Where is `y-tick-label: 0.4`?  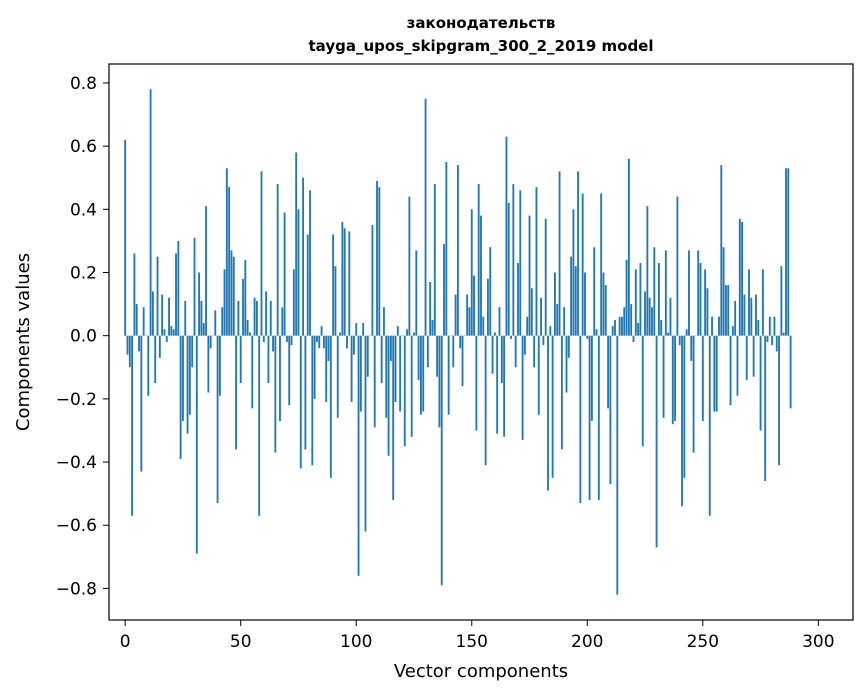
y-tick-label: 0.4 is located at coordinates (83, 210).